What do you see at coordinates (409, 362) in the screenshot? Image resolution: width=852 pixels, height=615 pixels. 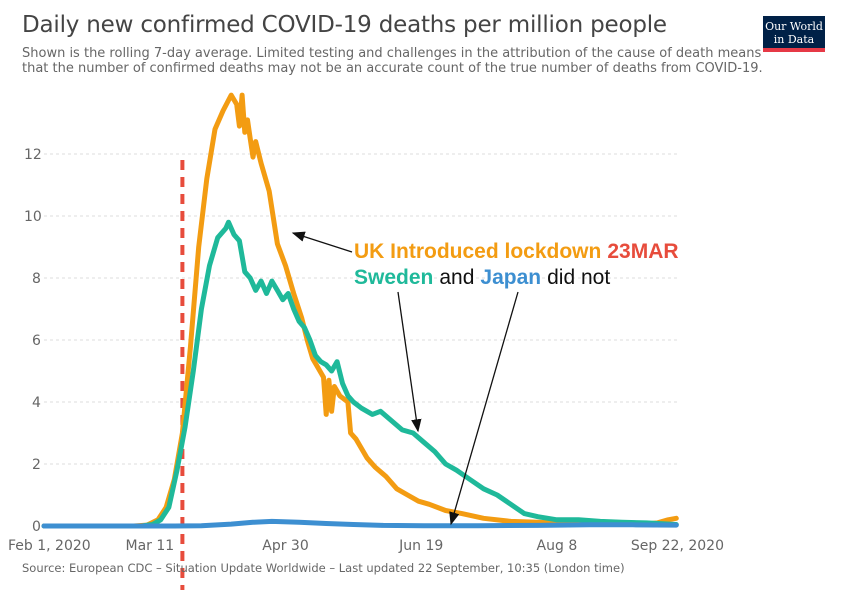 I see `arrow-to-sweden` at bounding box center [409, 362].